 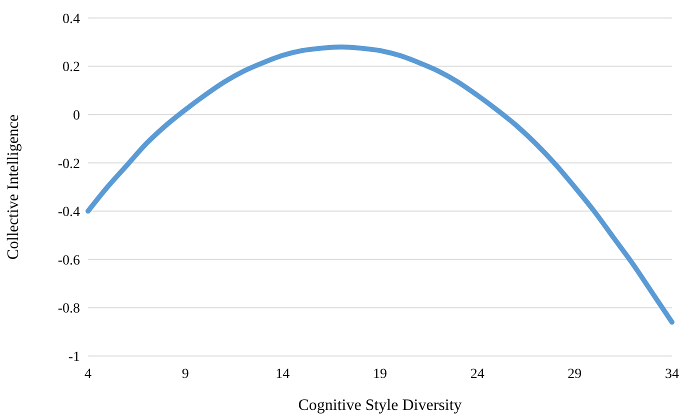 I want to click on x-tick-label: 19, so click(x=380, y=374).